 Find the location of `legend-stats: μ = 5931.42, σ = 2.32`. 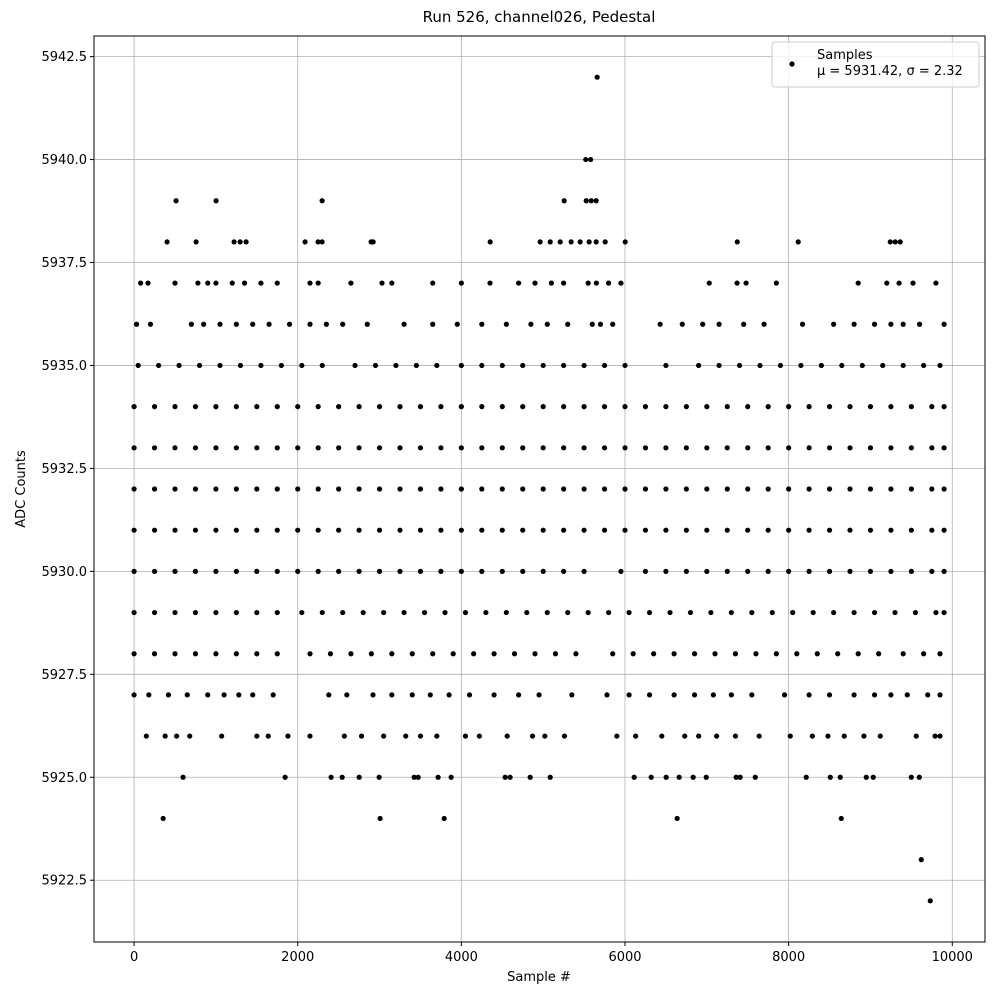

legend-stats: μ = 5931.42, σ = 2.32 is located at coordinates (890, 71).